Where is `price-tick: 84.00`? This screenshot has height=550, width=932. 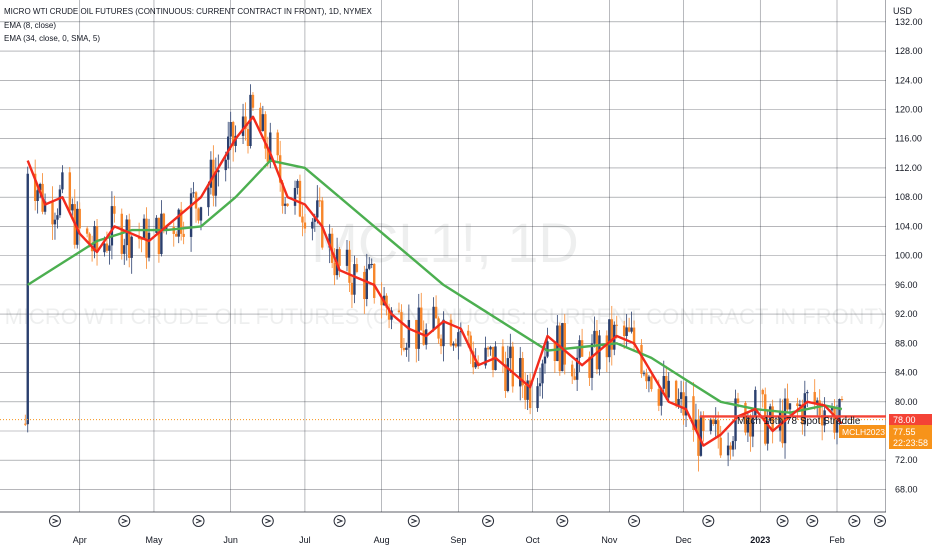
price-tick: 84.00 is located at coordinates (906, 373).